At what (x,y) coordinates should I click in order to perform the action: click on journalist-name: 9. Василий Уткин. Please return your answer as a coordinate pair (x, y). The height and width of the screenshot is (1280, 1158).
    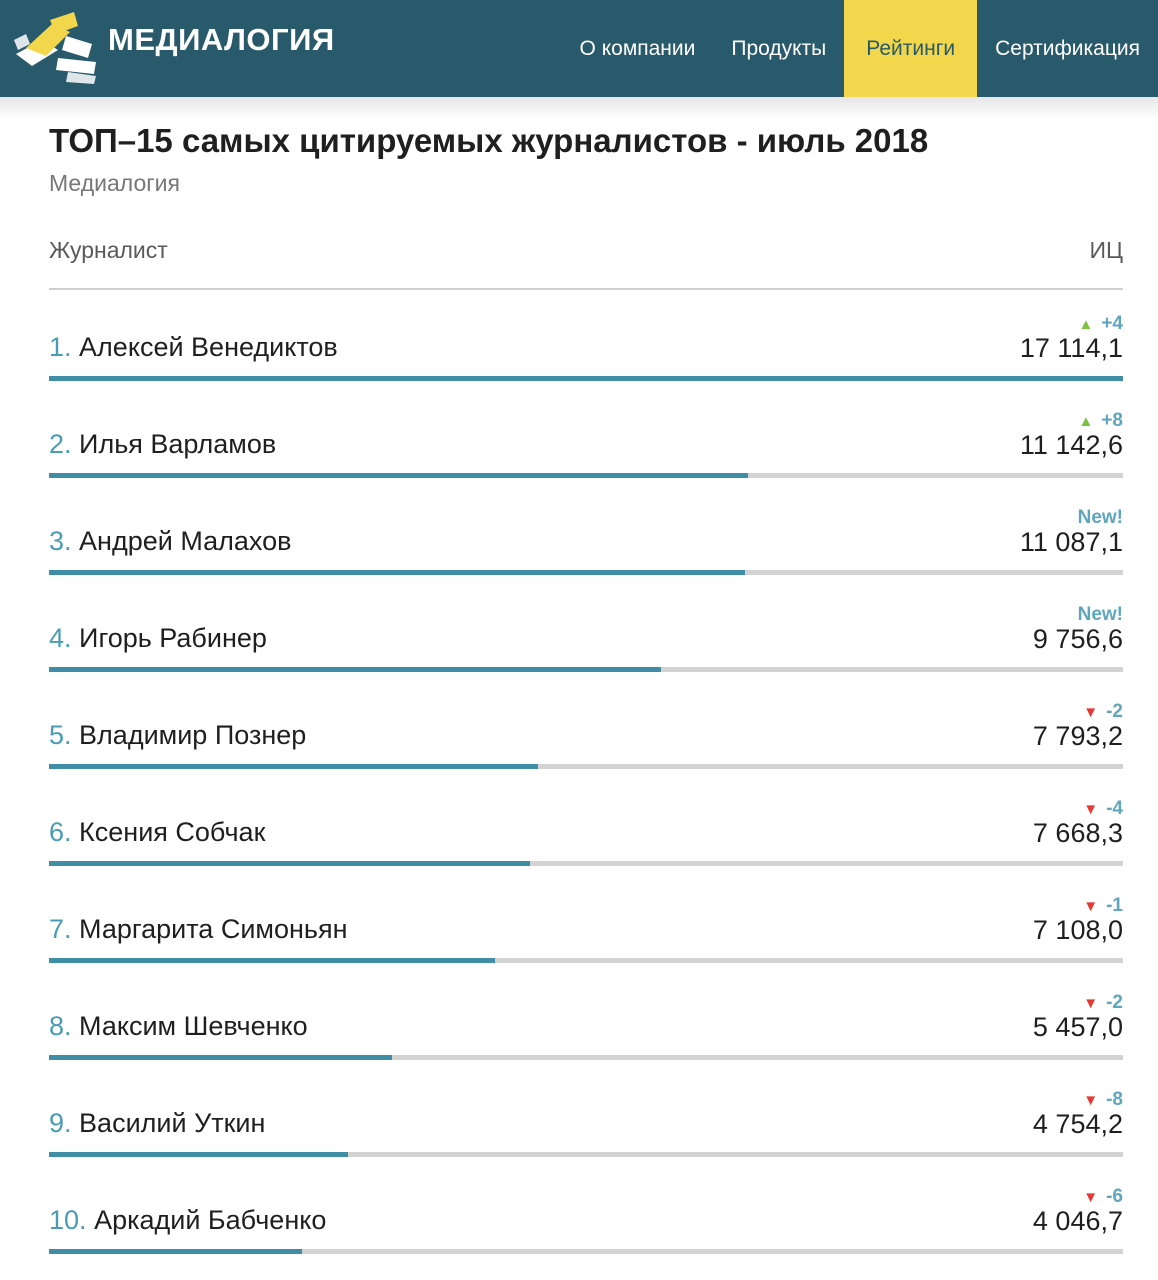
    Looking at the image, I should click on (157, 1123).